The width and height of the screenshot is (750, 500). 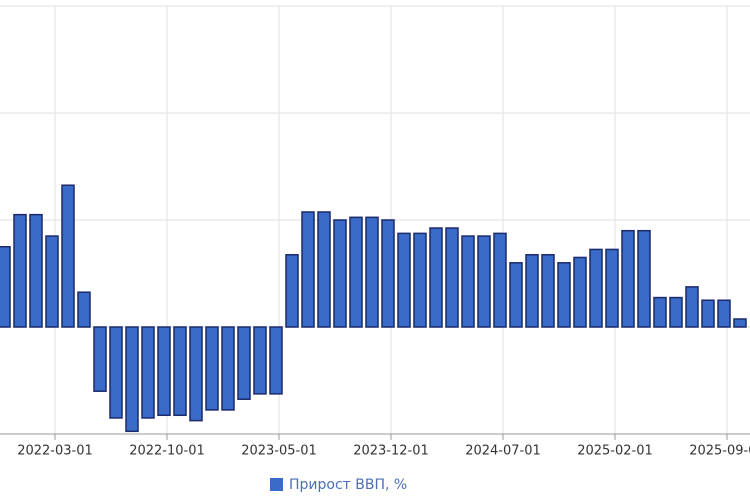 What do you see at coordinates (348, 485) in the screenshot?
I see `legend-label: Прирост ВВП, %` at bounding box center [348, 485].